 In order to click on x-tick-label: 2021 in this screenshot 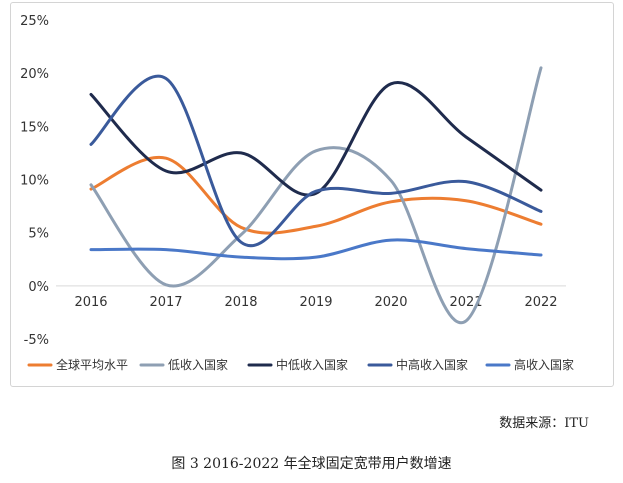, I will do `click(465, 302)`.